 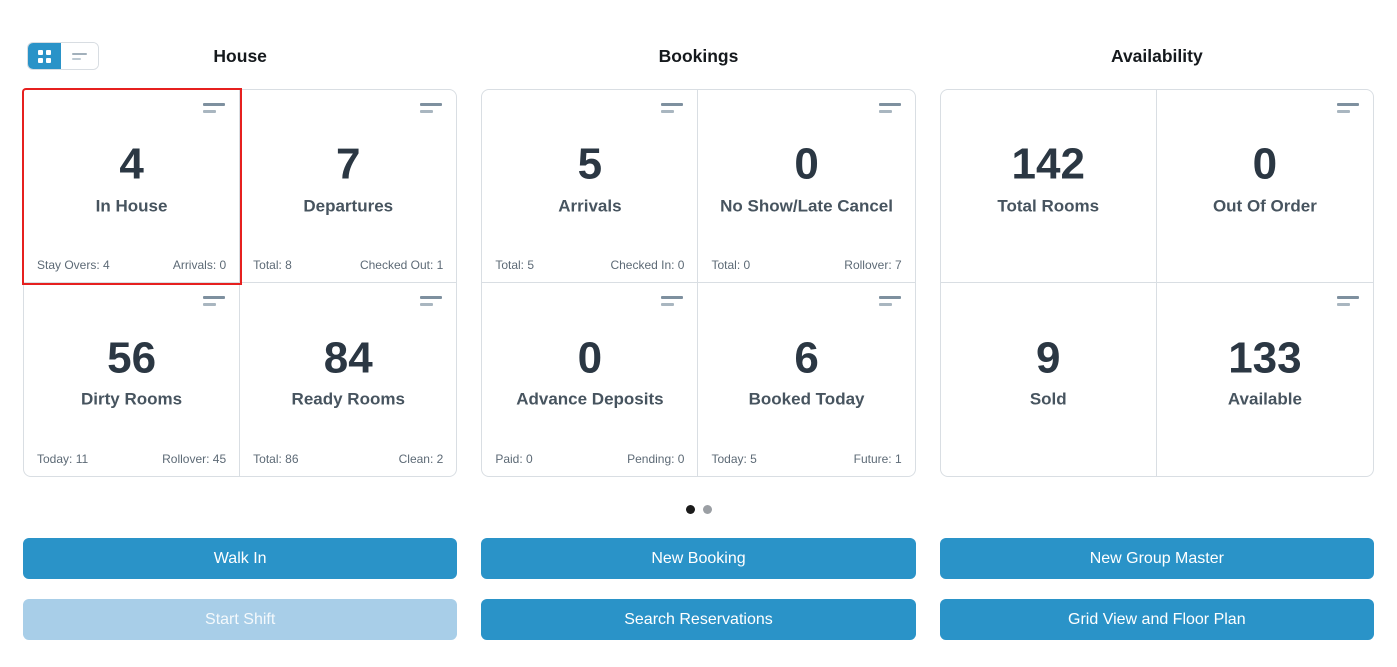 I want to click on card-main: 9 Sold, so click(x=1048, y=371).